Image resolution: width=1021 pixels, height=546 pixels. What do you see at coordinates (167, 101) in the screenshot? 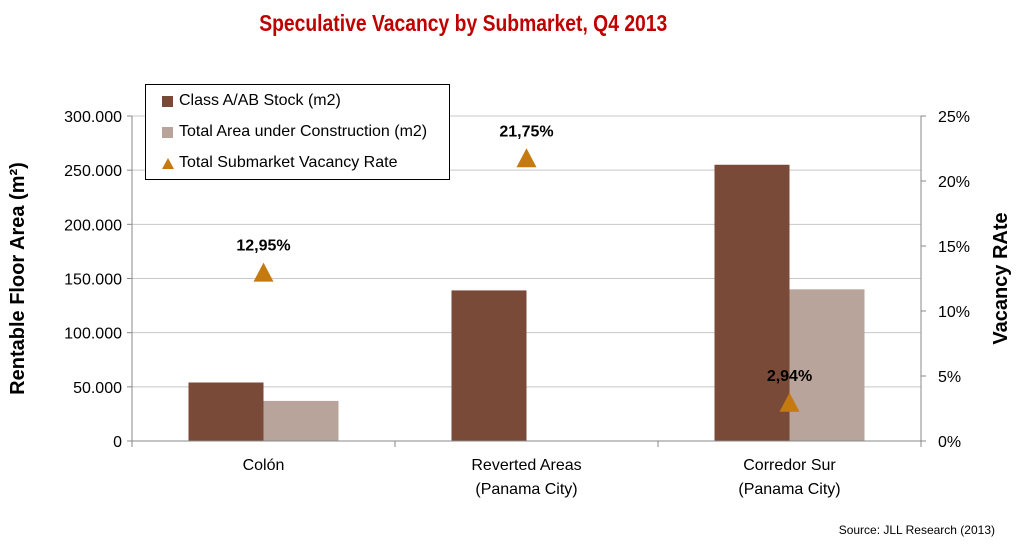
I see `legend-swatch-class-stock` at bounding box center [167, 101].